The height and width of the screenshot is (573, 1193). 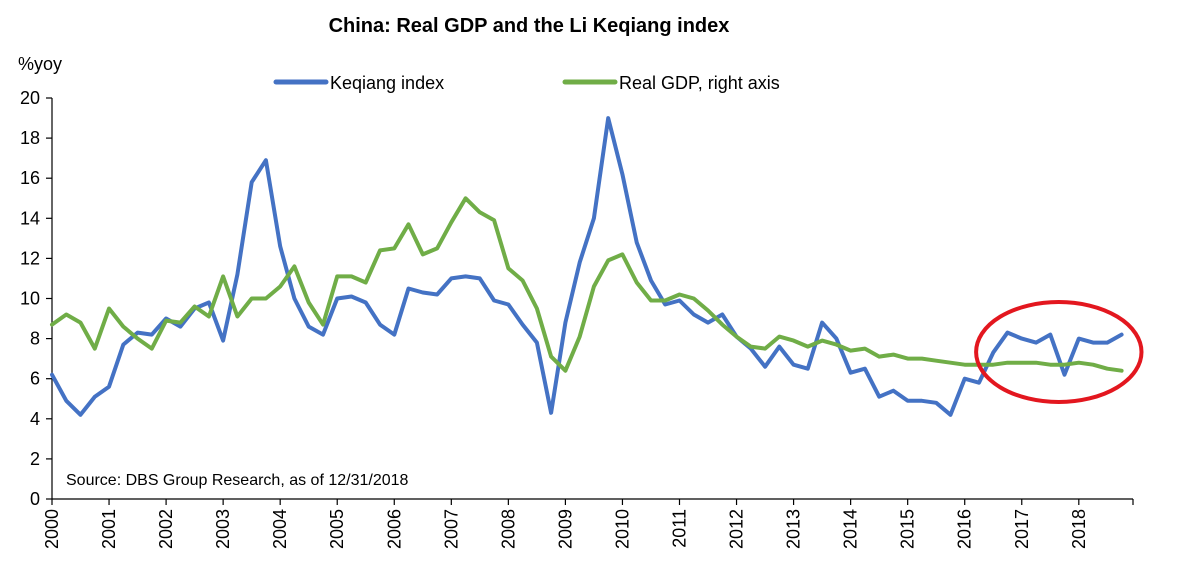 What do you see at coordinates (529, 26) in the screenshot?
I see `chart-title: China: Real GDP and the Li Keqiang index` at bounding box center [529, 26].